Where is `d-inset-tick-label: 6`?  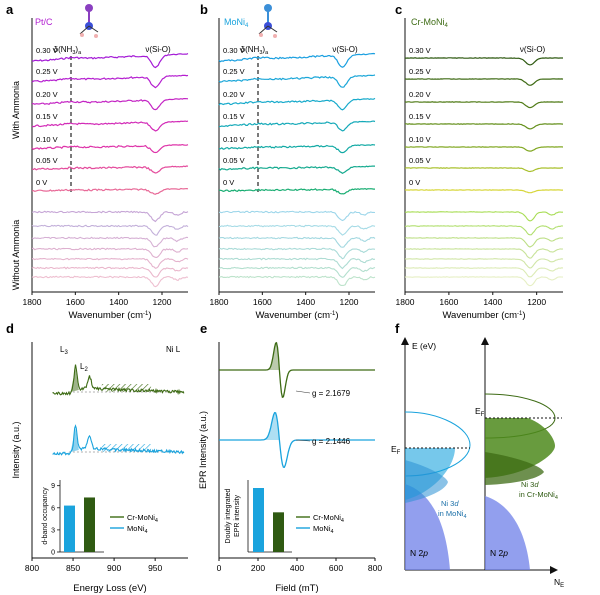 d-inset-tick-label: 6 is located at coordinates (53, 508).